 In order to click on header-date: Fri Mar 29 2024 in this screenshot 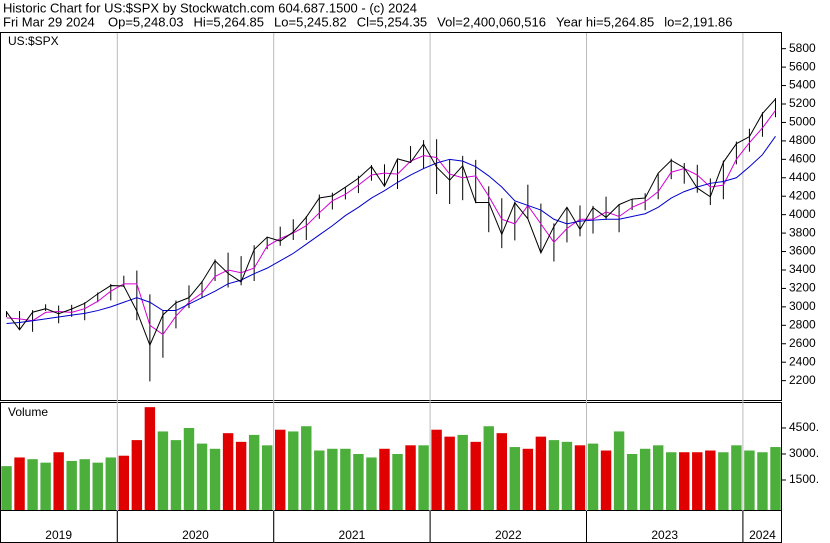, I will do `click(49, 21)`.